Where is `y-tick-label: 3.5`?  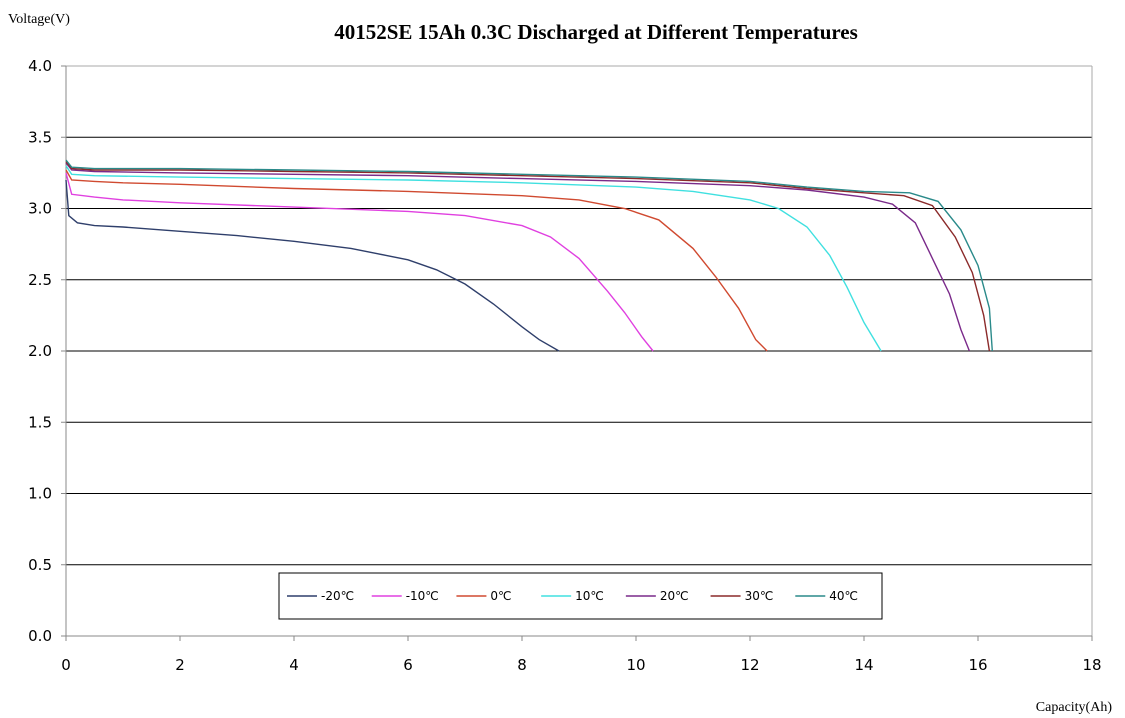 y-tick-label: 3.5 is located at coordinates (40, 137).